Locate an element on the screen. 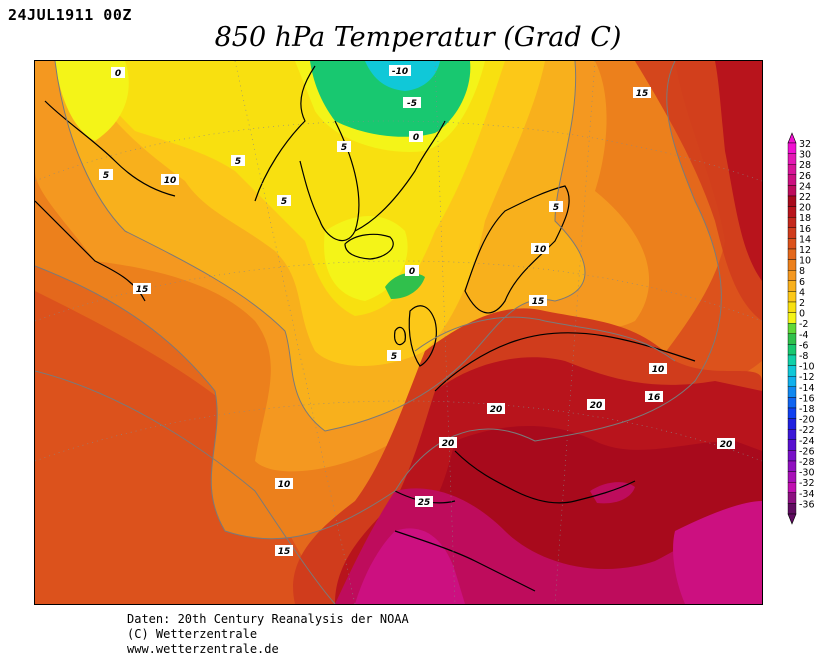 The image size is (836, 668). contour-label-text: 0 is located at coordinates (412, 272).